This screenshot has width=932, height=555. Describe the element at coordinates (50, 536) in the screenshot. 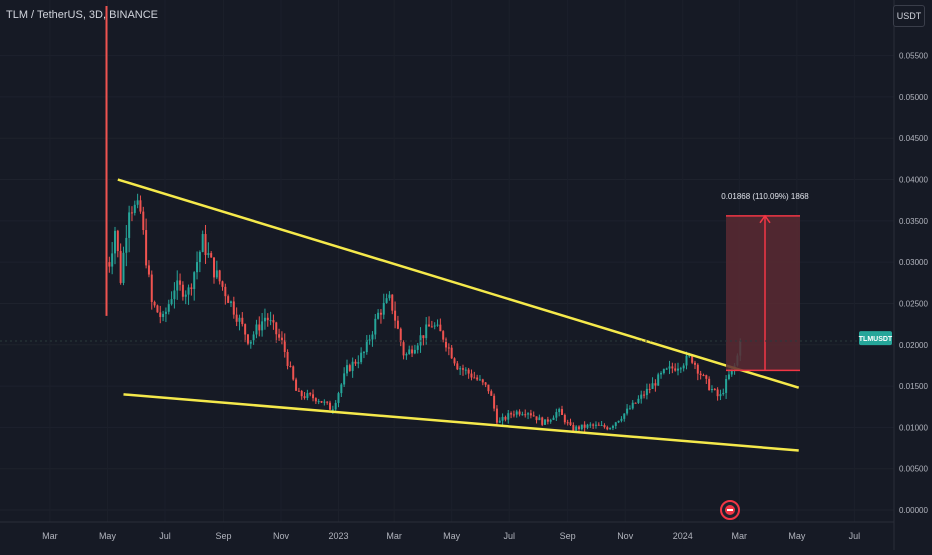

I see `time-tick-label: Mar` at that location.